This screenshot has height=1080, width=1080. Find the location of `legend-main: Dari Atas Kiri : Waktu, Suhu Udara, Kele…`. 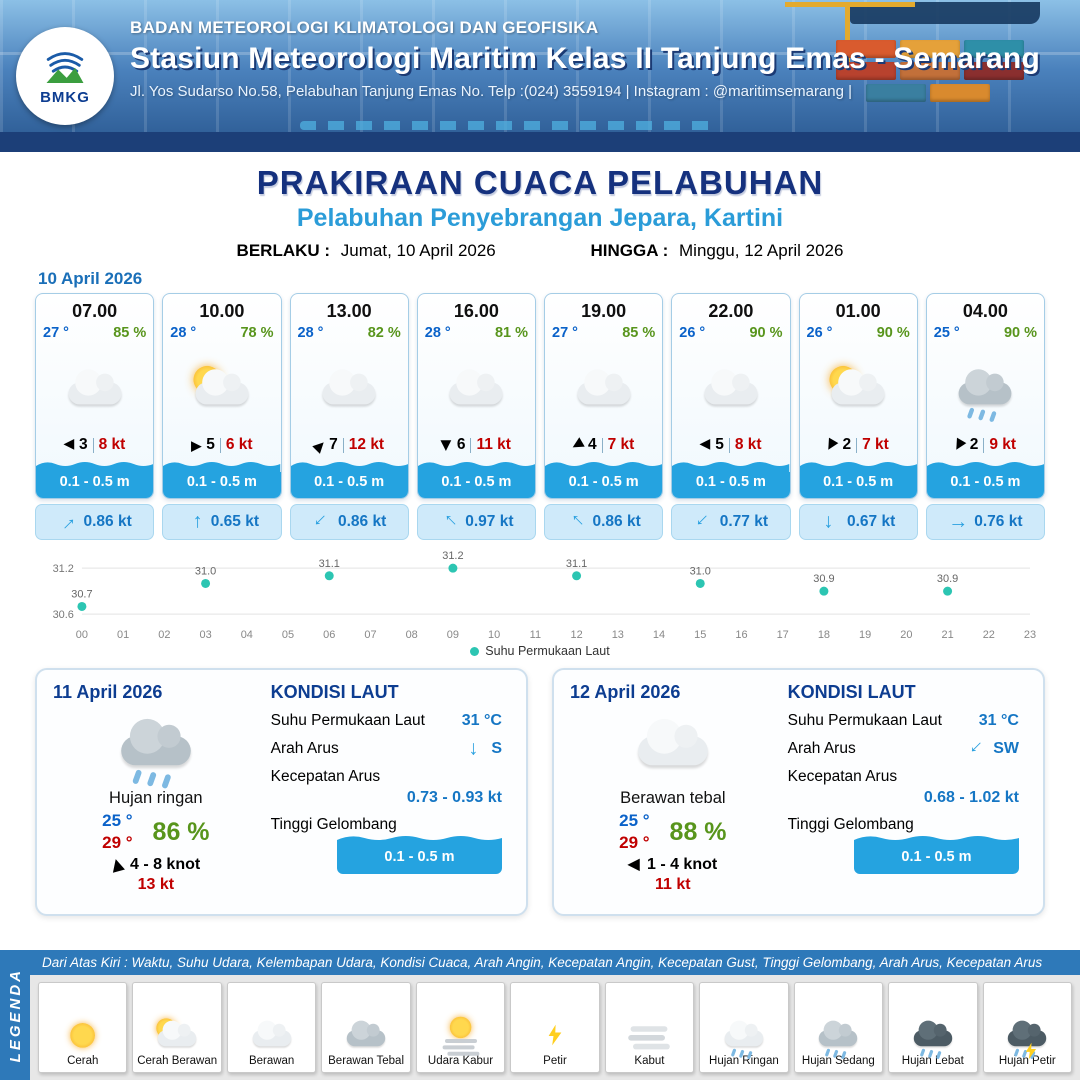

legend-main: Dari Atas Kiri : Waktu, Suhu Udara, Kele… is located at coordinates (555, 1015).